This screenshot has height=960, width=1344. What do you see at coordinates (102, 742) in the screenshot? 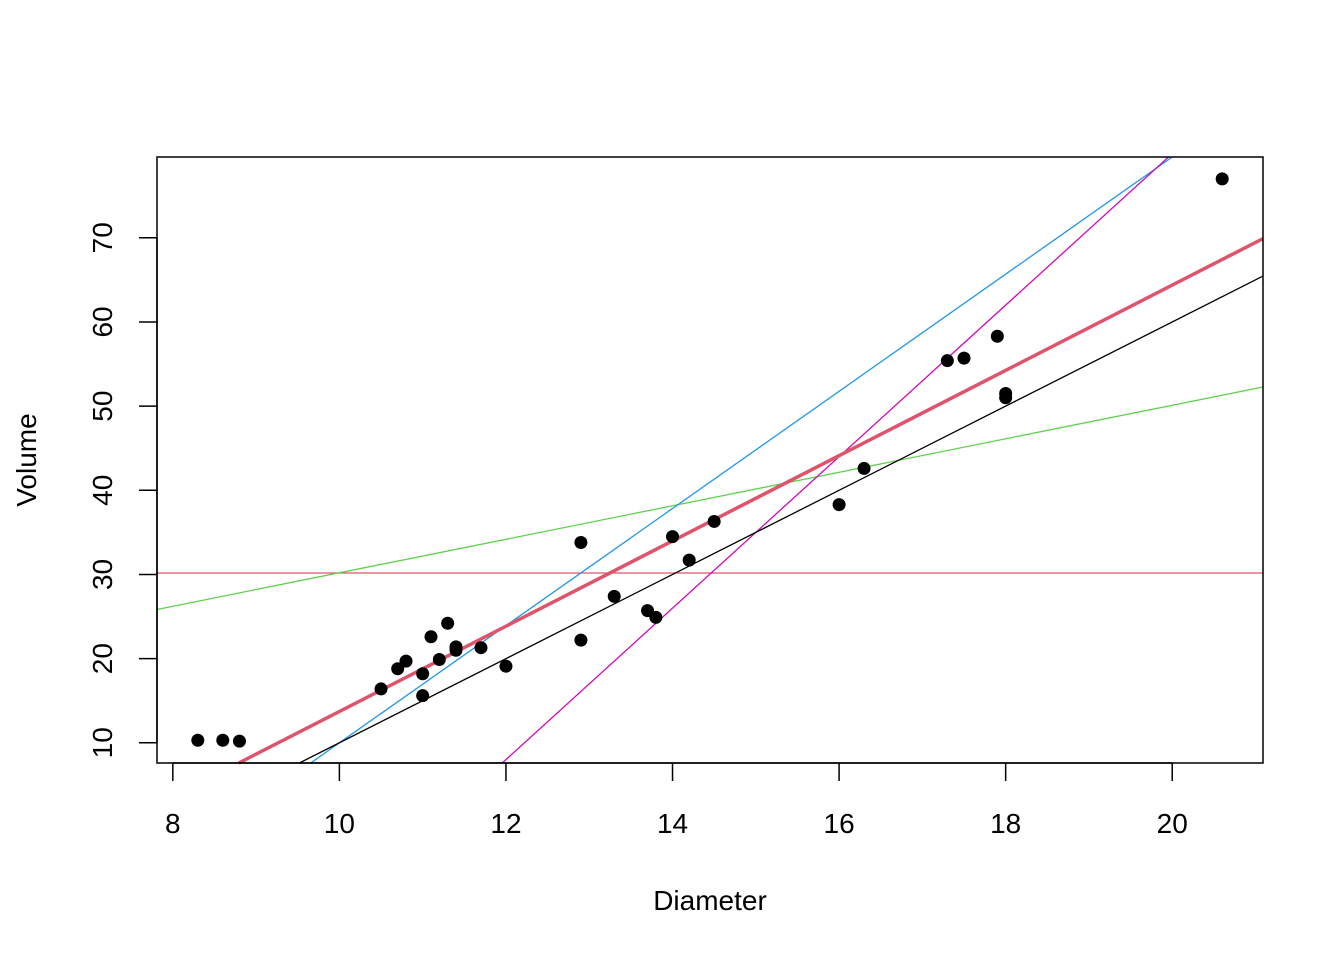
I see `y-tick-label: 10` at bounding box center [102, 742].